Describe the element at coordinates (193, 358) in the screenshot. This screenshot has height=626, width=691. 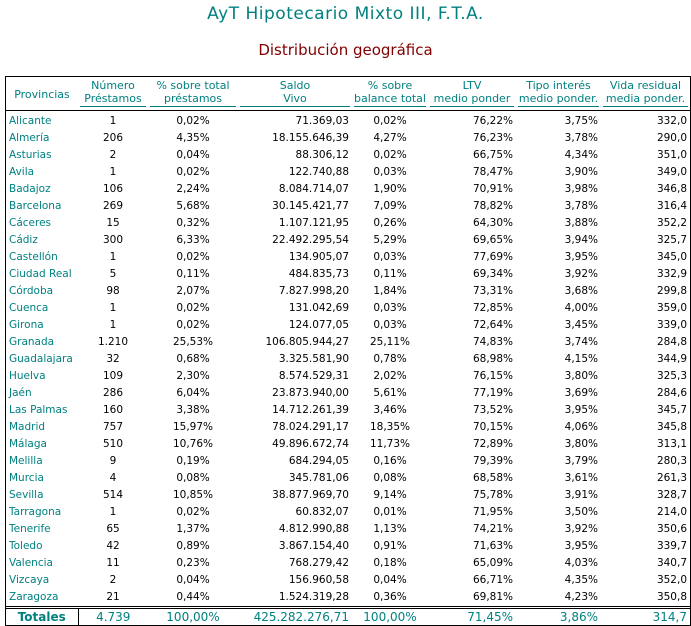
I see `cell-pct-prestamos: 0,68%` at that location.